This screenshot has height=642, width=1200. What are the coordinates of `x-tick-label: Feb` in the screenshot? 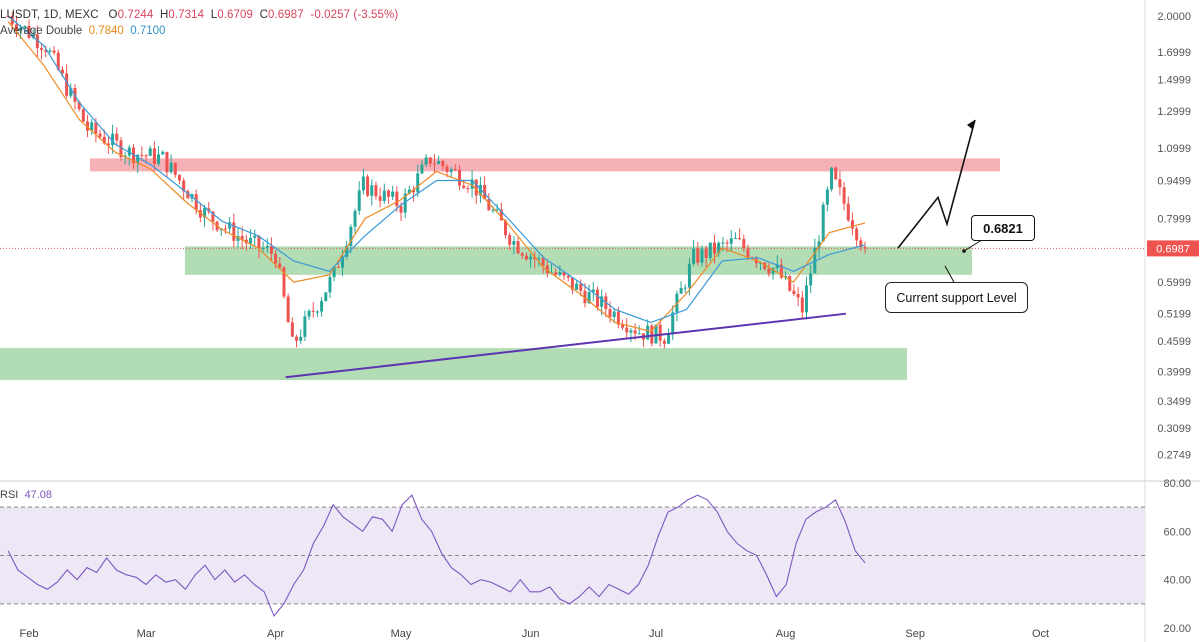 It's located at (29, 634).